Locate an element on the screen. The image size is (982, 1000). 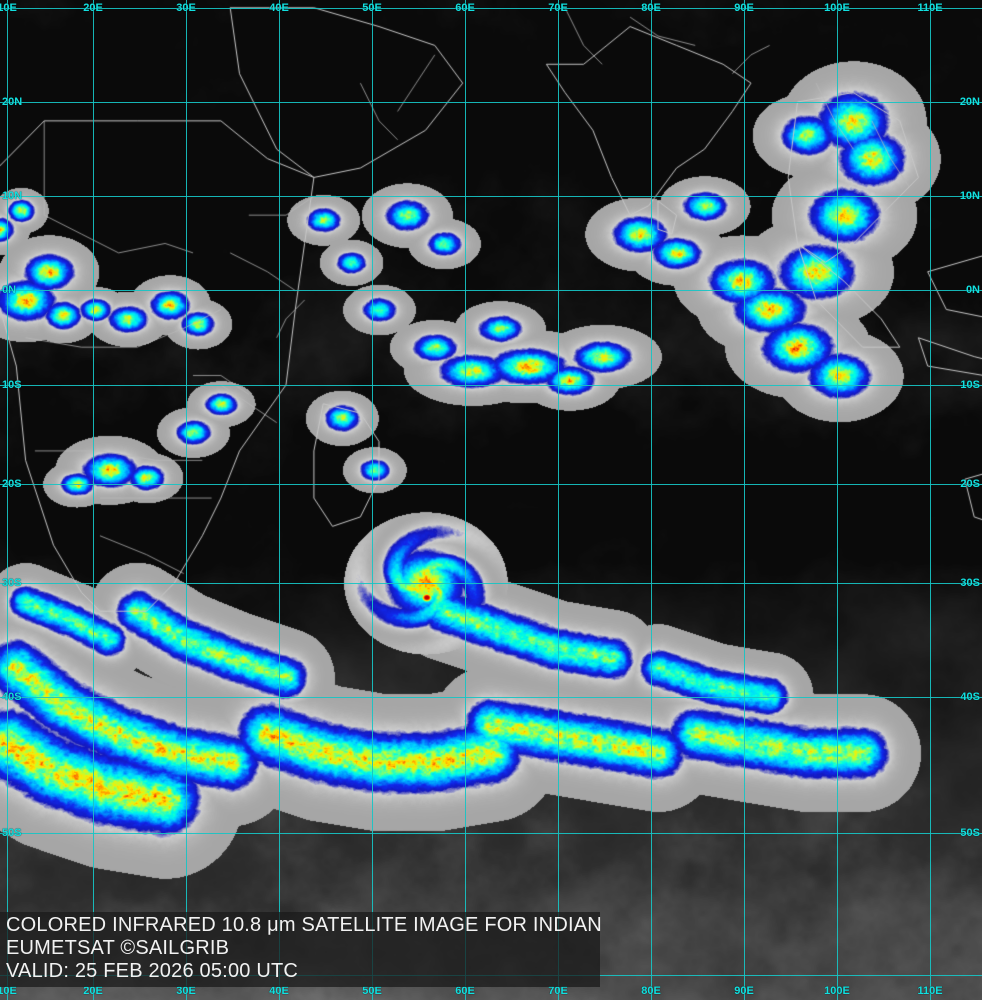
latitude-label-50s-left: 50S is located at coordinates (12, 833).